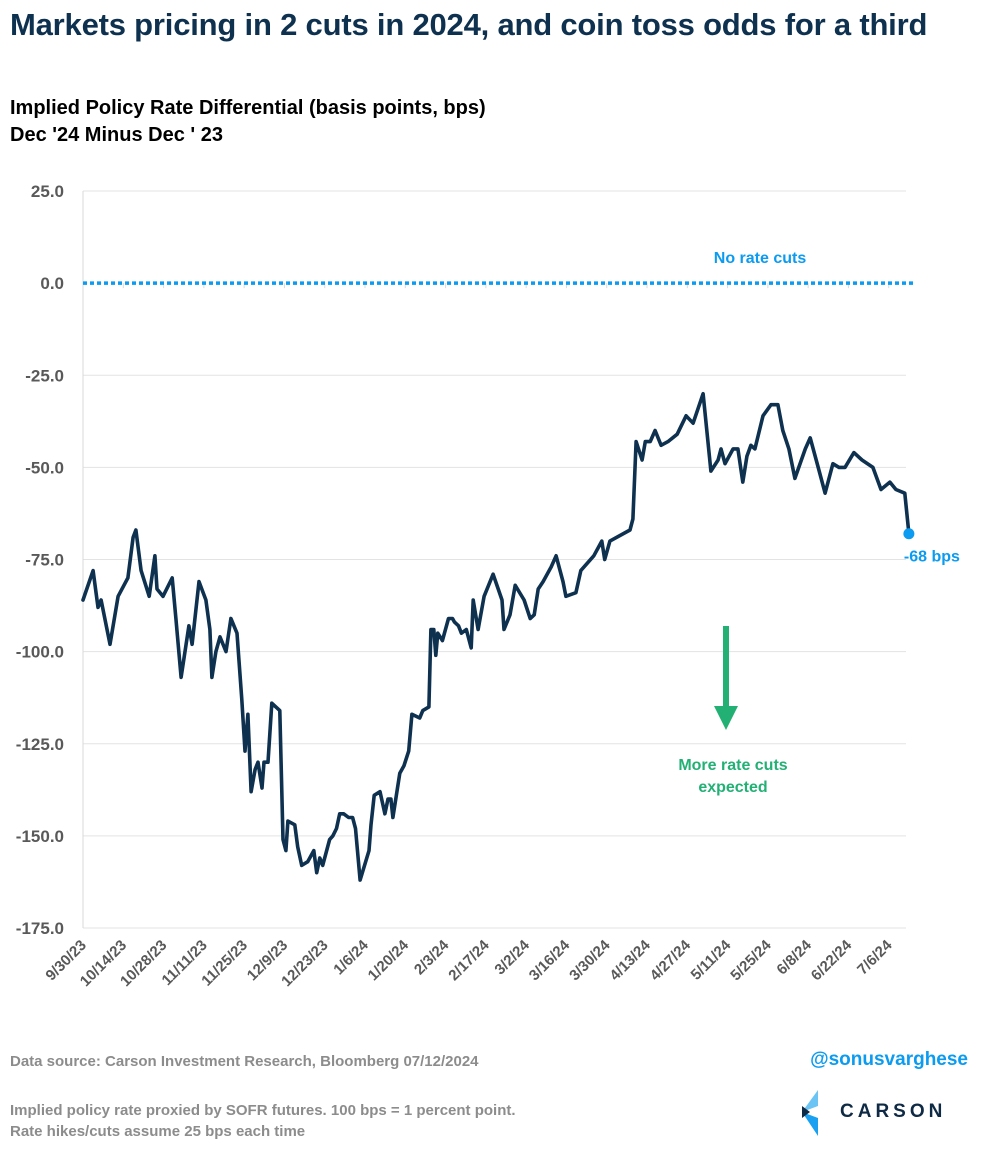 This screenshot has width=986, height=1155. Describe the element at coordinates (469, 960) in the screenshot. I see `x-tick-label: 2/17/24` at that location.